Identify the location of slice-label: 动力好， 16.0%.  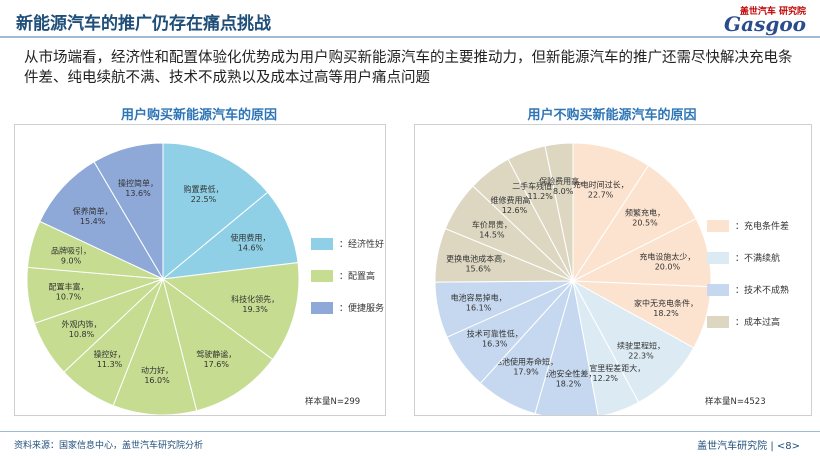
(157, 375).